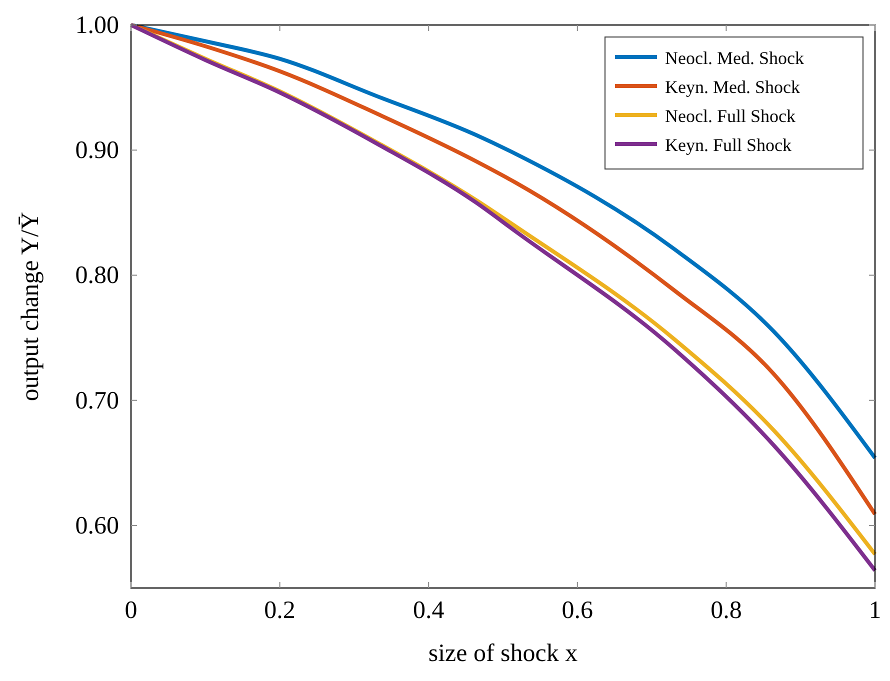 Image resolution: width=890 pixels, height=681 pixels. I want to click on y-tick-label: 0.70, so click(97, 400).